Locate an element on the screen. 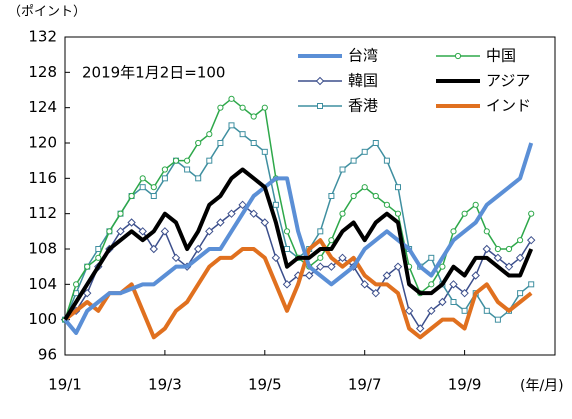  x-tick-label: 19/3 is located at coordinates (165, 385).